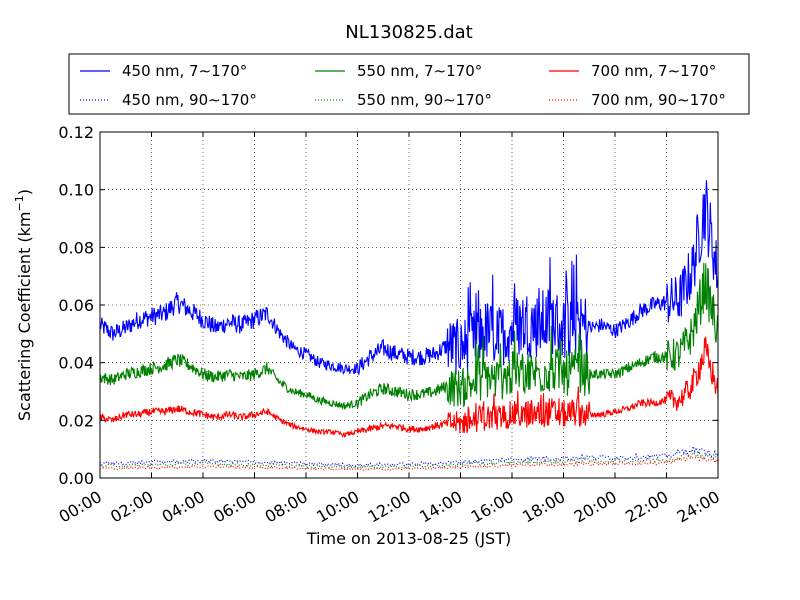 The width and height of the screenshot is (800, 600). I want to click on legend-label: 700 nm, 7∼170°, so click(653, 71).